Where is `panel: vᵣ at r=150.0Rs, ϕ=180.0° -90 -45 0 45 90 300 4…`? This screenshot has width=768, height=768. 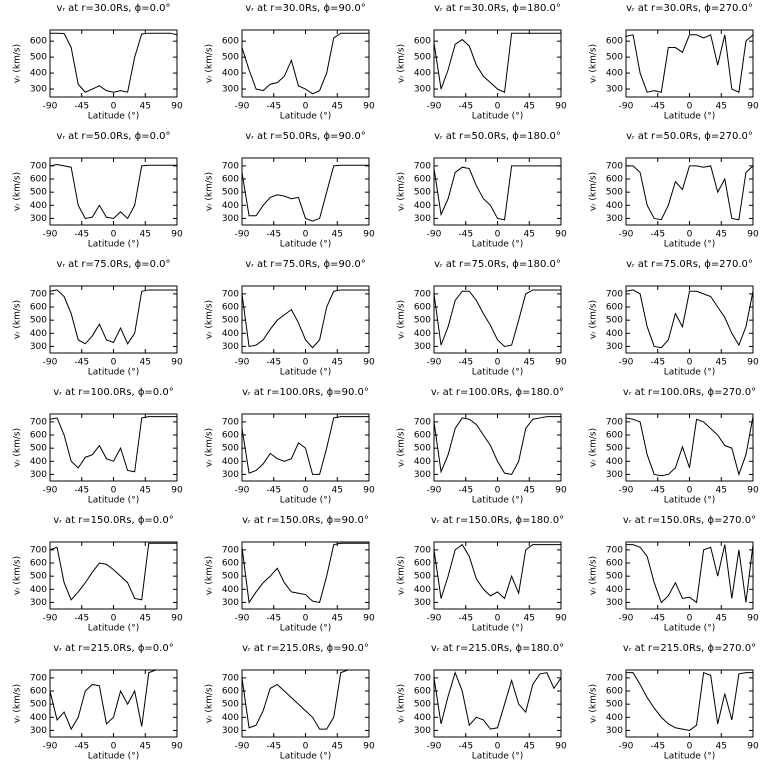 panel: vᵣ at r=150.0Rs, ϕ=180.0° -90 -45 0 45 90 300 4… is located at coordinates (482, 574).